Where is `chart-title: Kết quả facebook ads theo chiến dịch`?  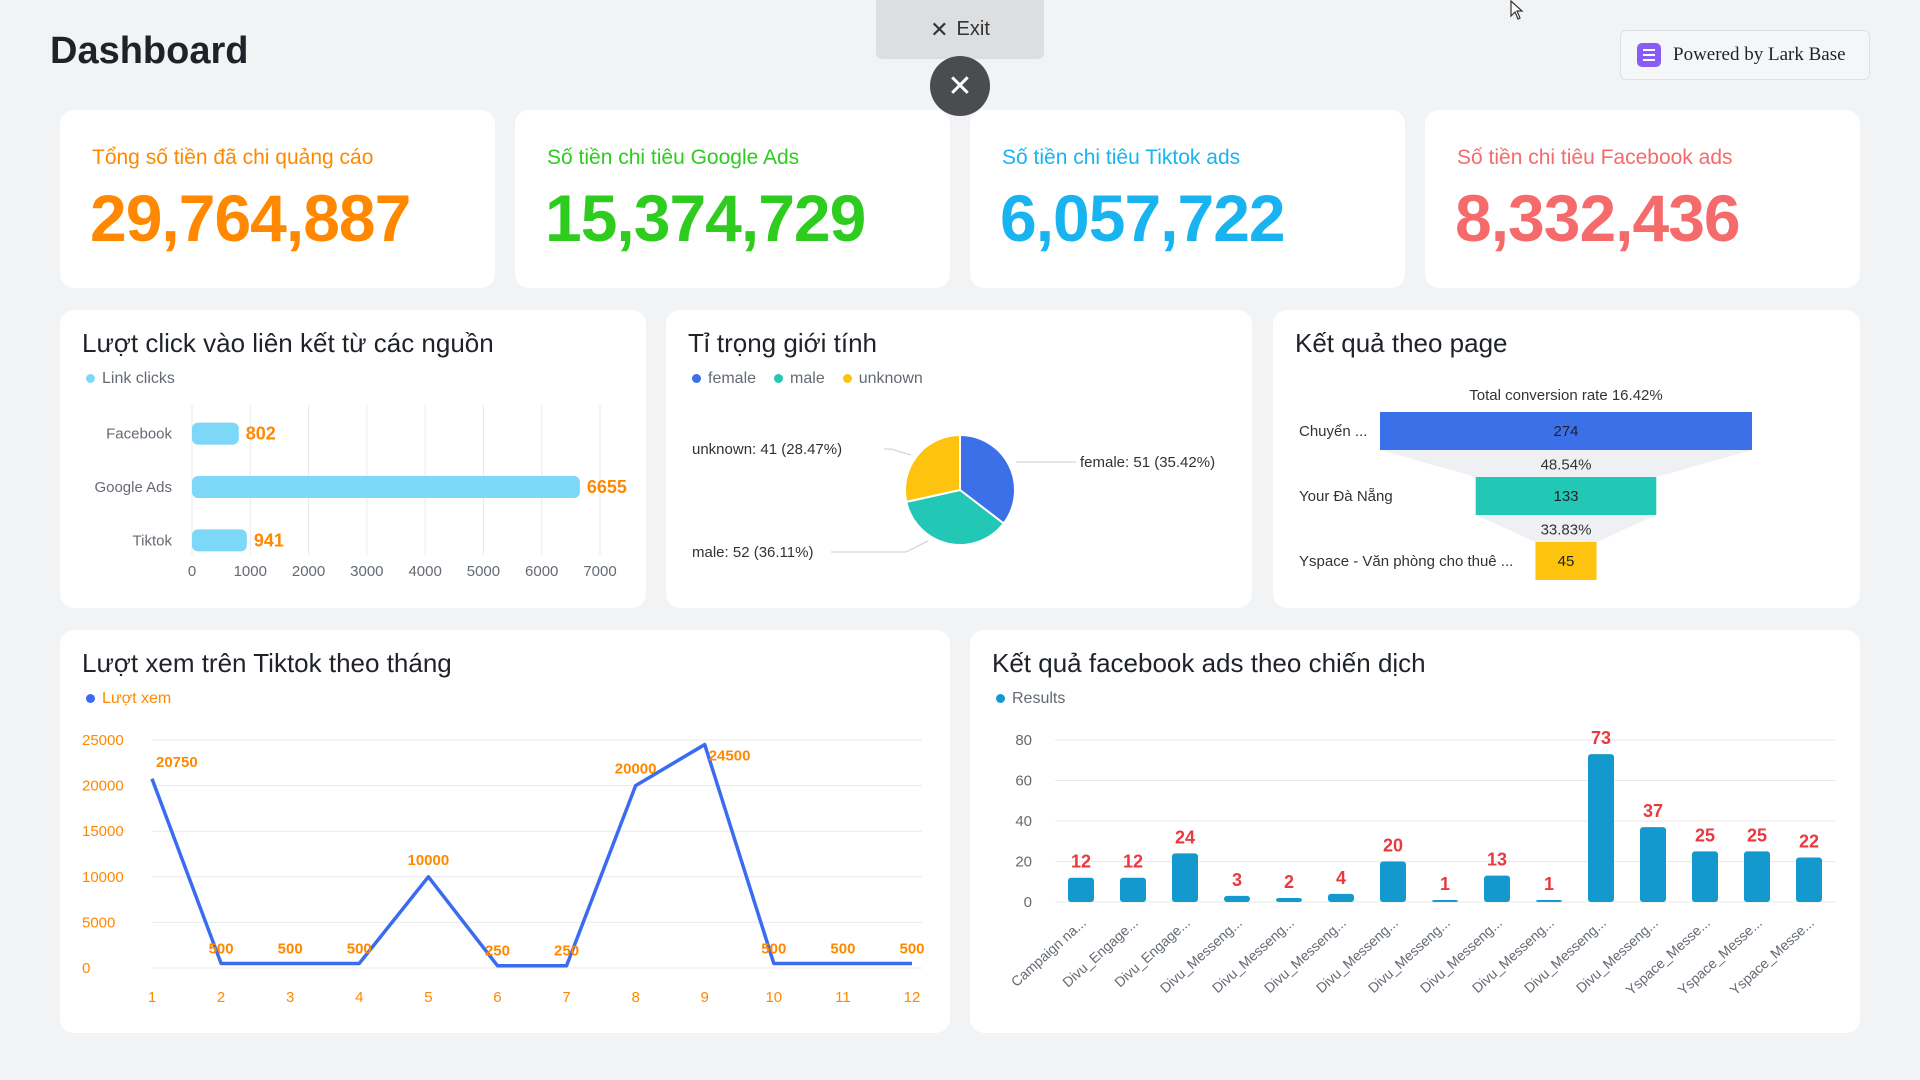
chart-title: Kết quả facebook ads theo chiến dịch is located at coordinates (1209, 663).